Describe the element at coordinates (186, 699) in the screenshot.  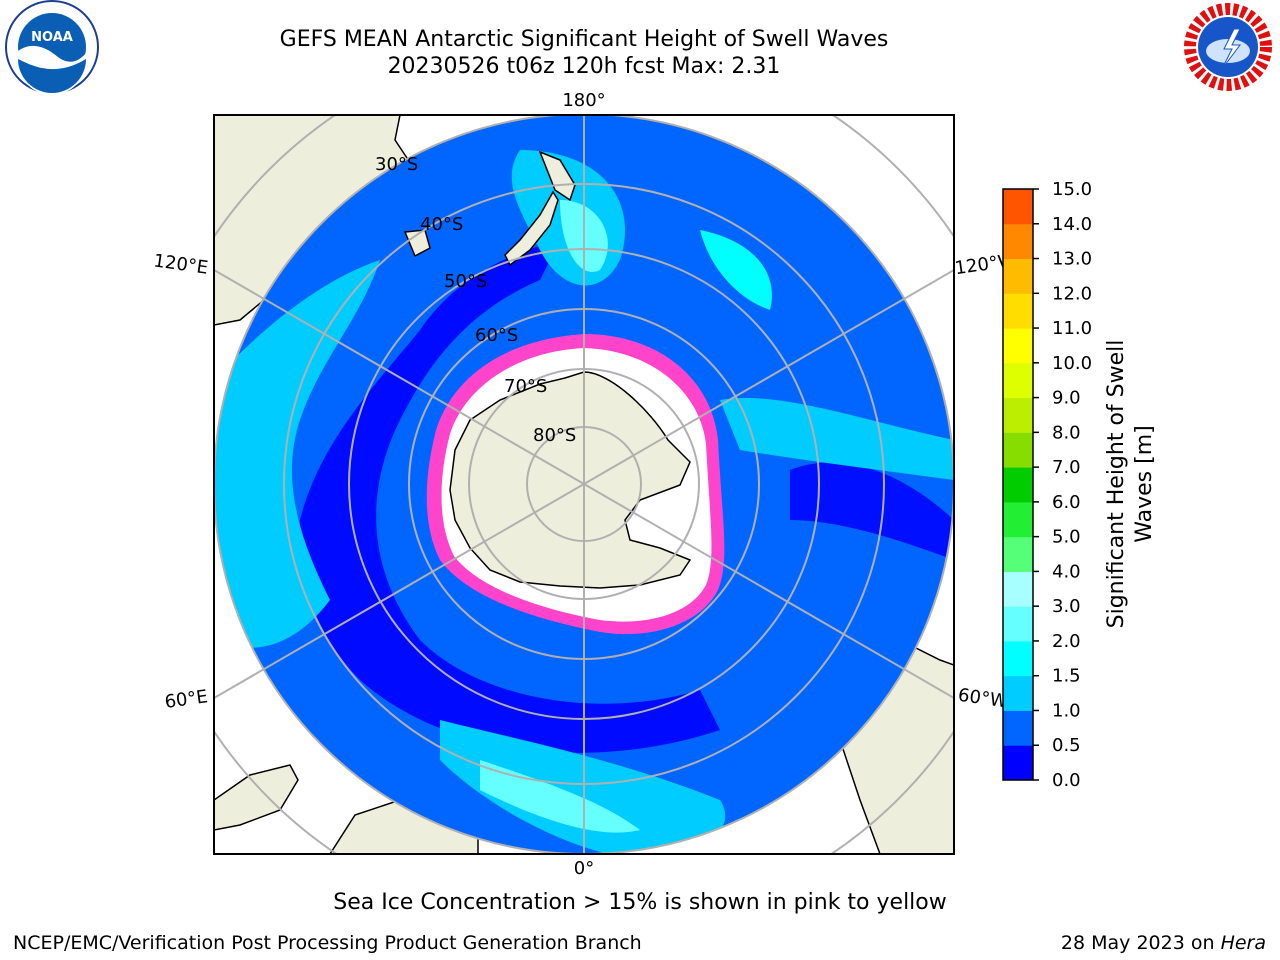
I see `lon-label-60e: 60°E` at that location.